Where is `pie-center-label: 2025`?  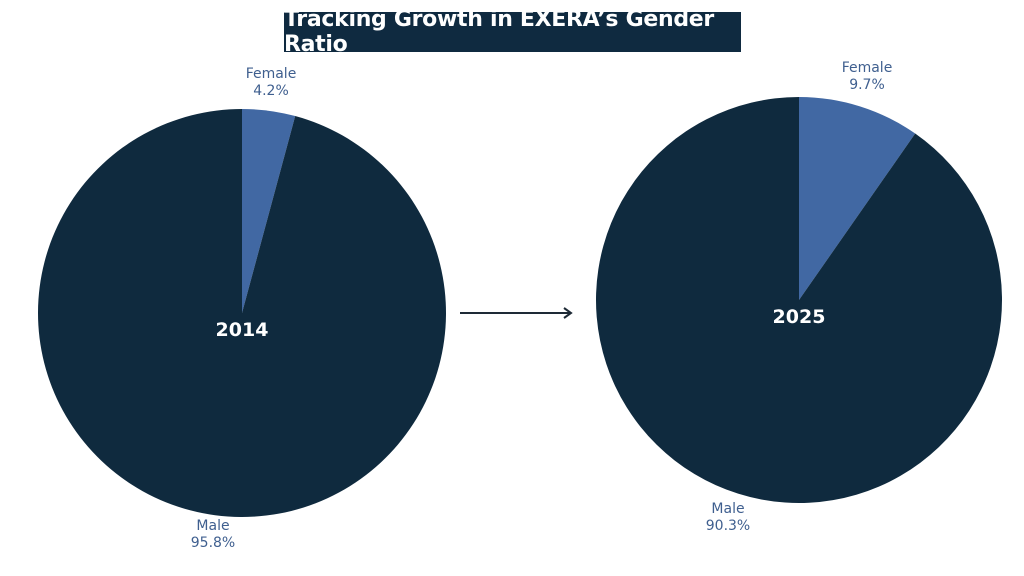
pie-center-label: 2025 is located at coordinates (799, 317).